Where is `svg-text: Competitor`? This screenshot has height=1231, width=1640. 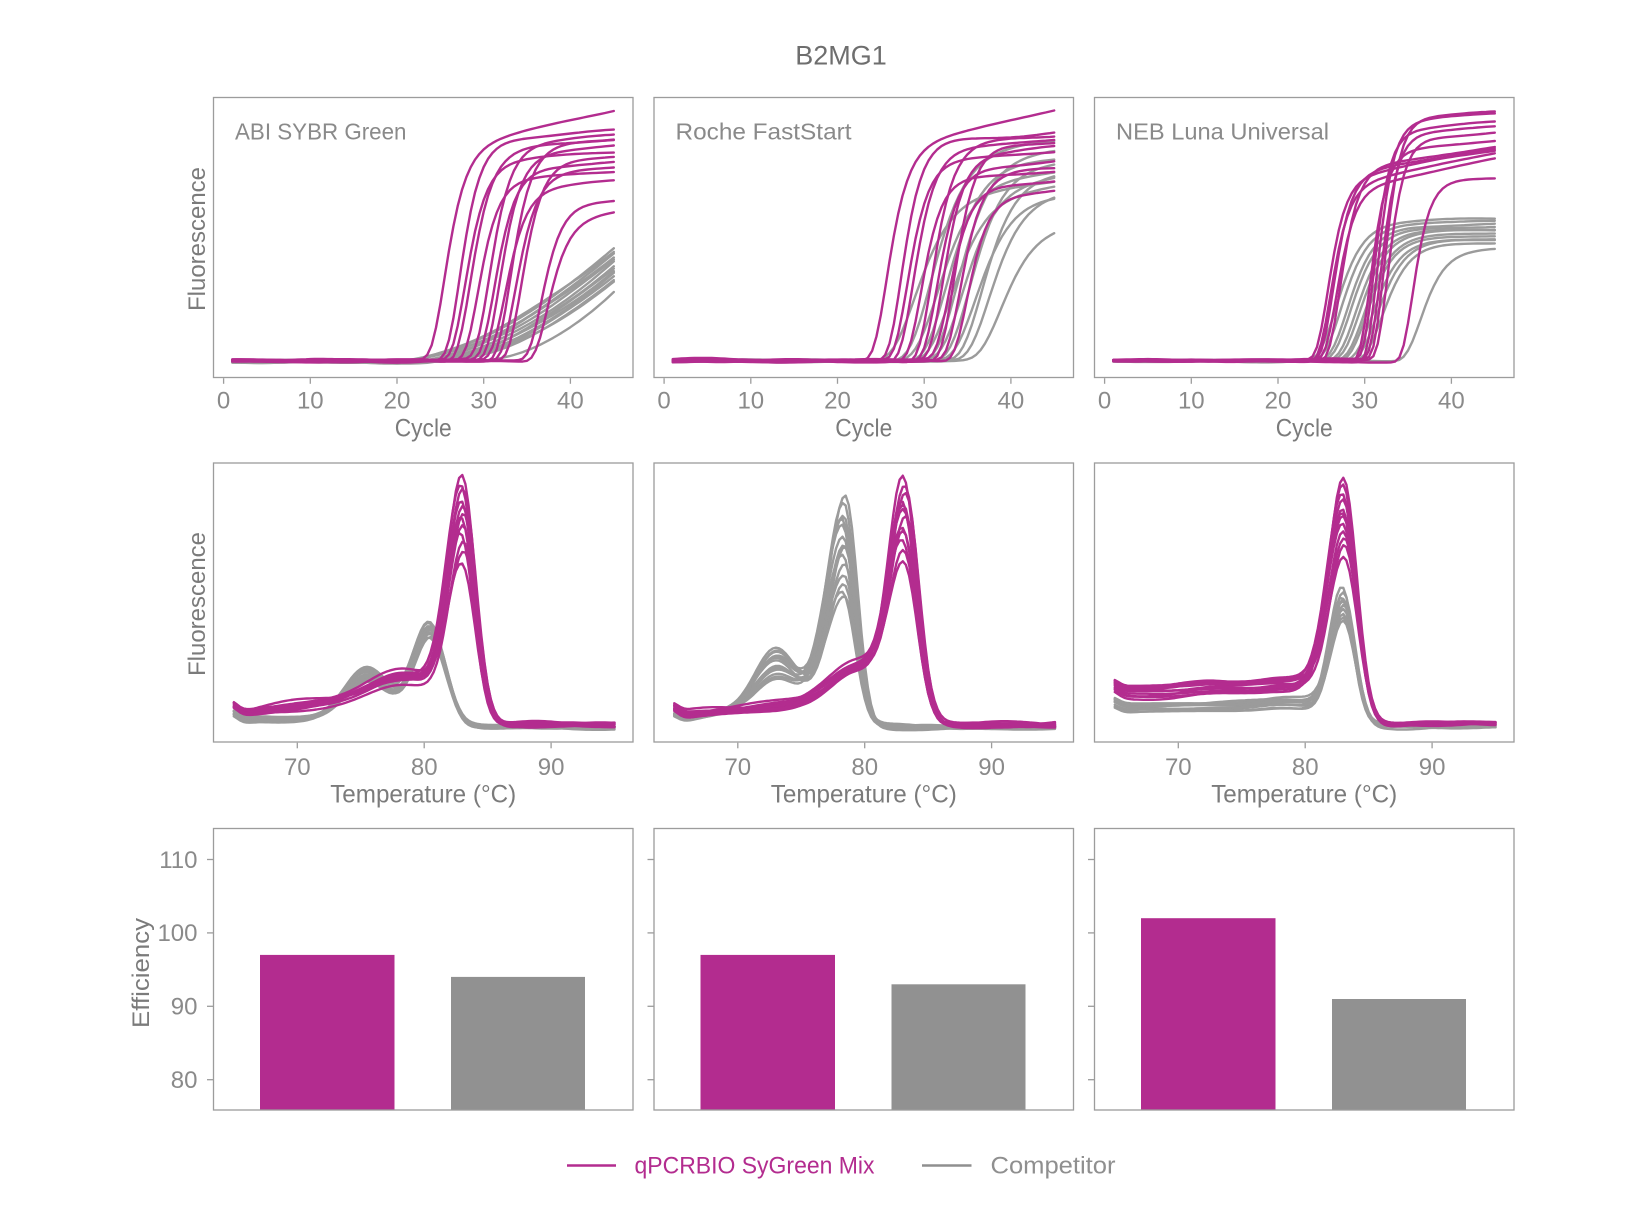
svg-text: Competitor is located at coordinates (1053, 1166).